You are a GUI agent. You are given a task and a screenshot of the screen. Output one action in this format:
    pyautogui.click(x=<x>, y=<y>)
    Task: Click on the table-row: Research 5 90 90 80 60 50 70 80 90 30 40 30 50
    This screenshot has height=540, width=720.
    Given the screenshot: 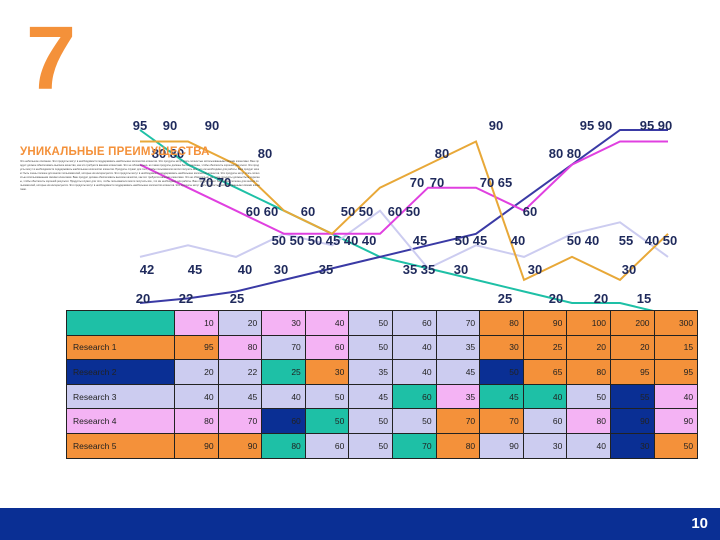 What is the action you would take?
    pyautogui.click(x=382, y=445)
    